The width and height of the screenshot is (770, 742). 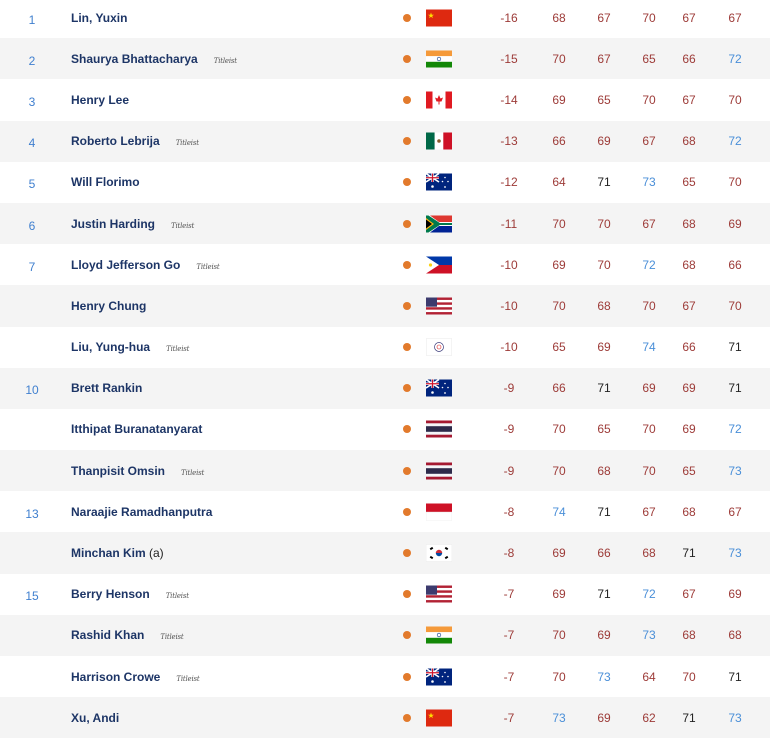 I want to click on round-2-score: 69, so click(x=604, y=717).